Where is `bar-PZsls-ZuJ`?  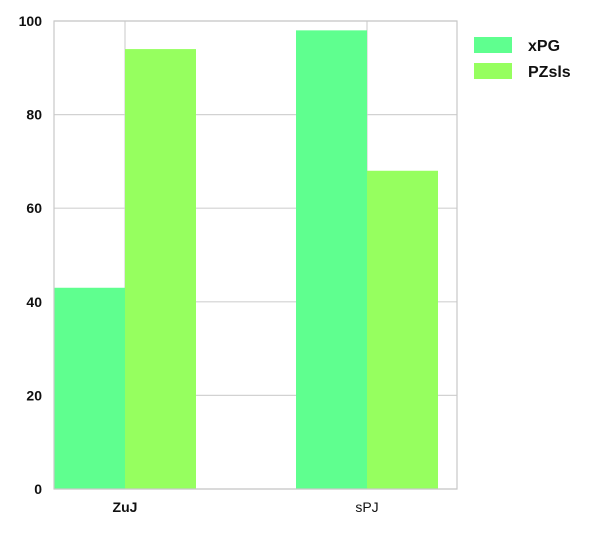
bar-PZsls-ZuJ is located at coordinates (160, 269).